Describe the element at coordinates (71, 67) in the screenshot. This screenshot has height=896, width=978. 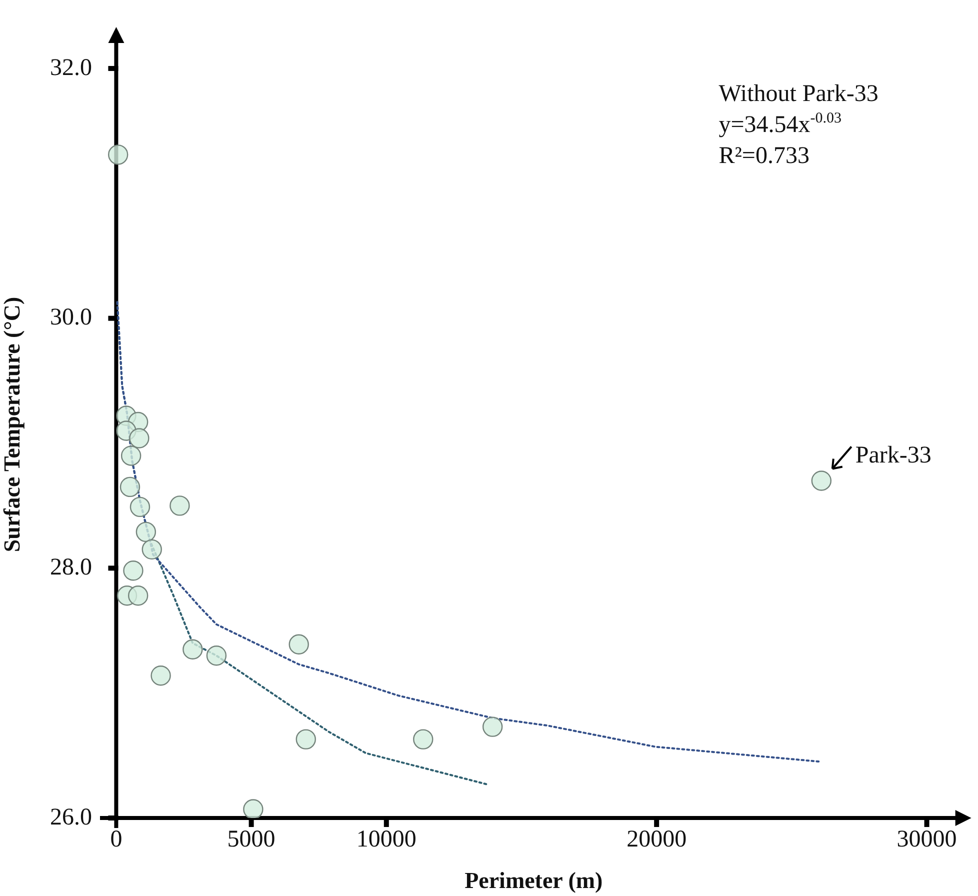
I see `y-tick-label: 32.0` at that location.